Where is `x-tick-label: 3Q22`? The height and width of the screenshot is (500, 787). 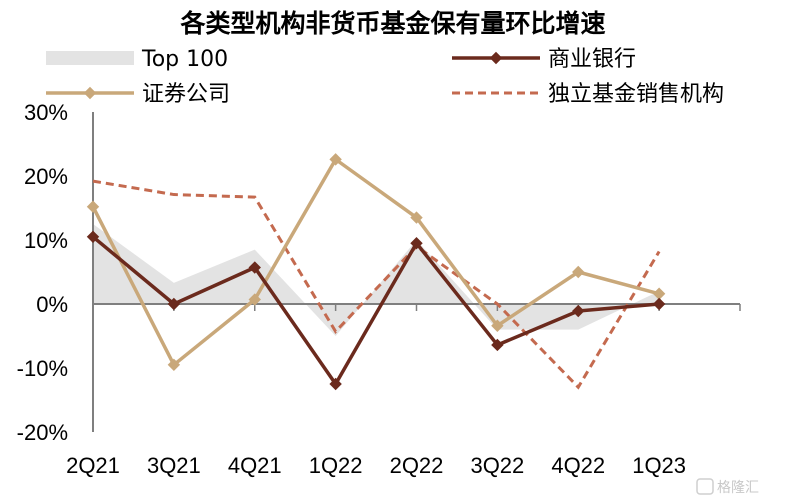
x-tick-label: 3Q22 is located at coordinates (497, 465).